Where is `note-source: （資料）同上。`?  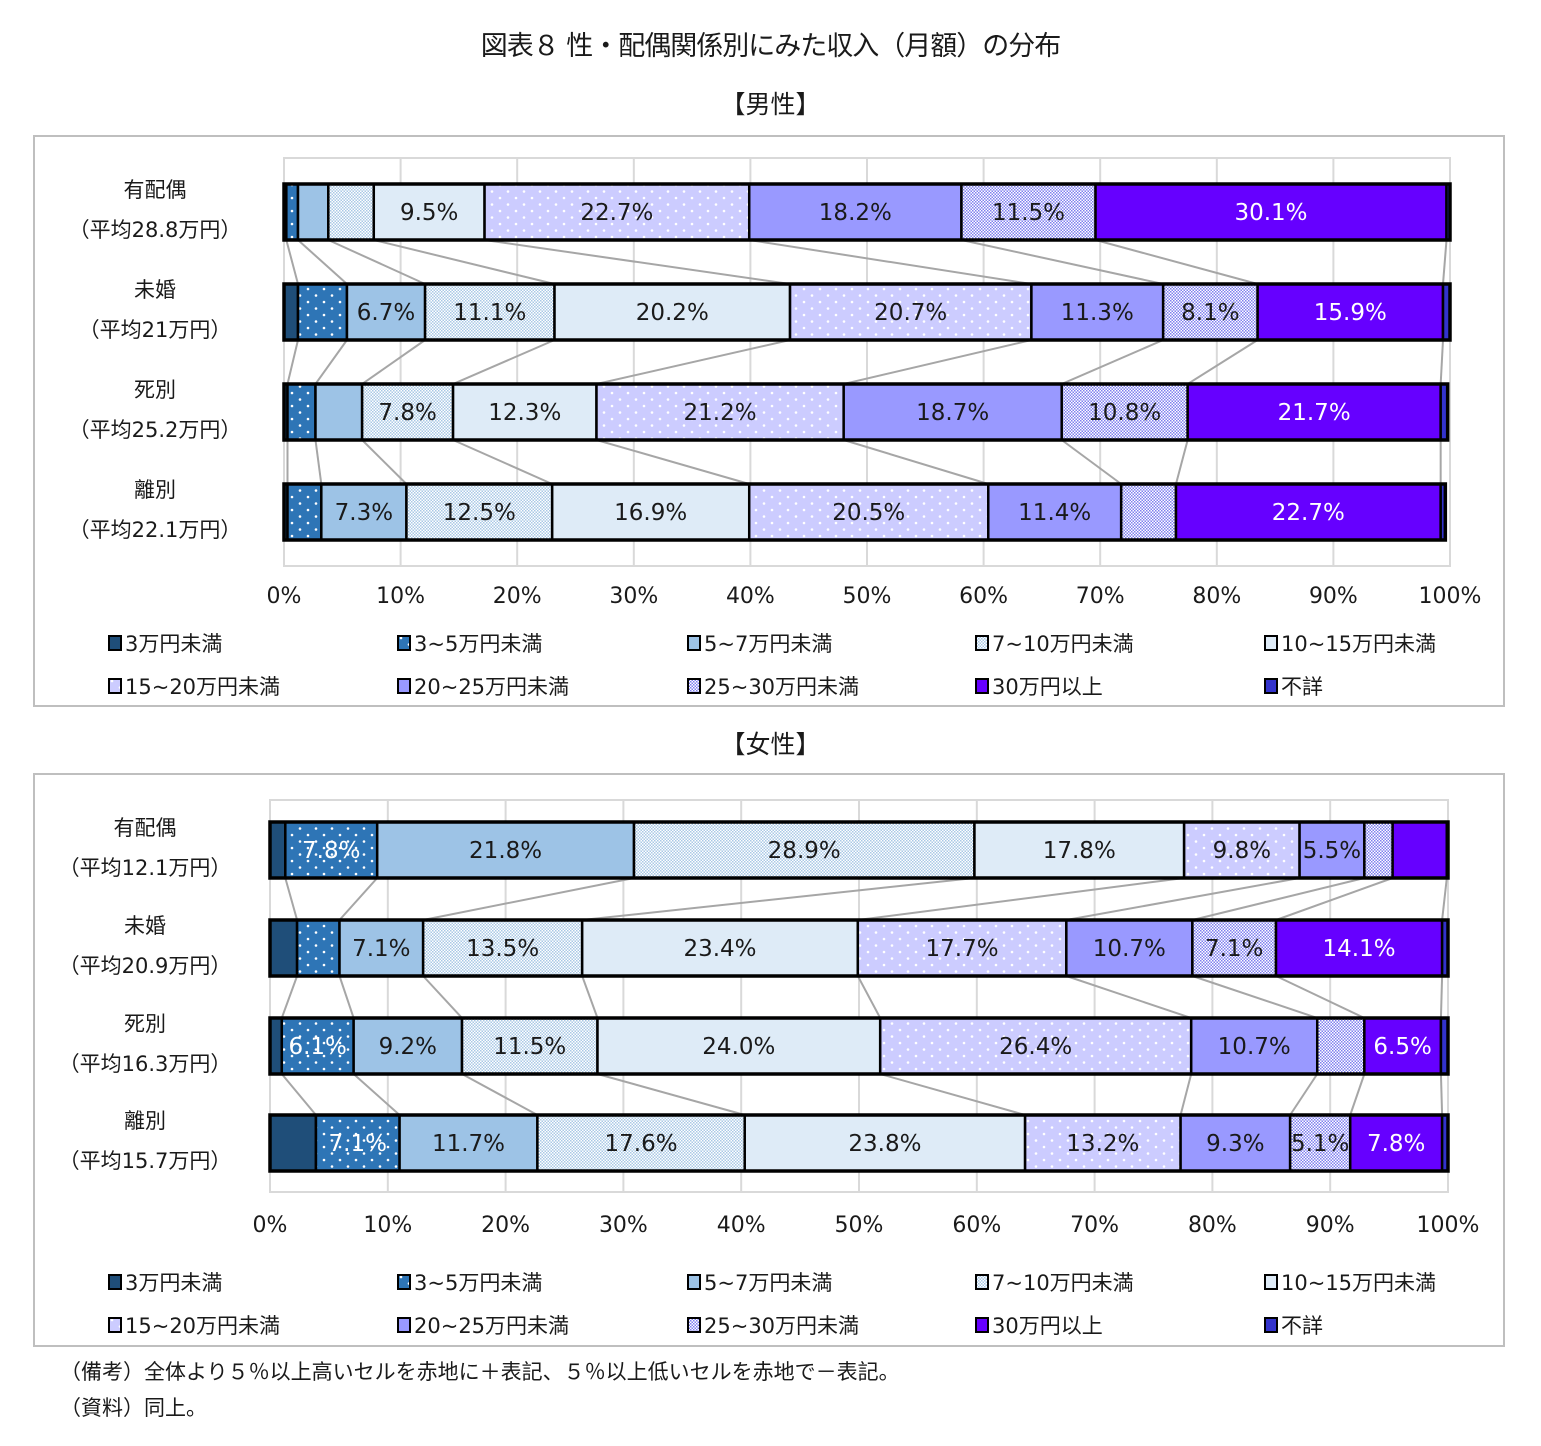 note-source: （資料）同上。 is located at coordinates (133, 1408).